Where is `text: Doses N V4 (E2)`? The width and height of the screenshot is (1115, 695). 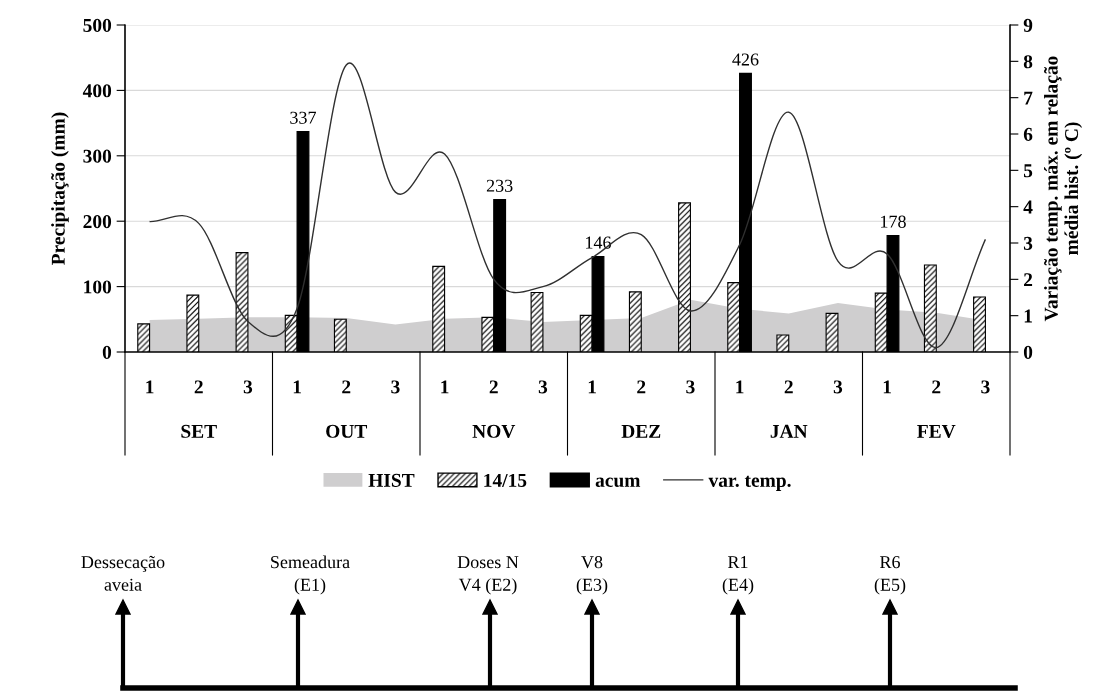 text: Doses N V4 (E2) is located at coordinates (488, 575).